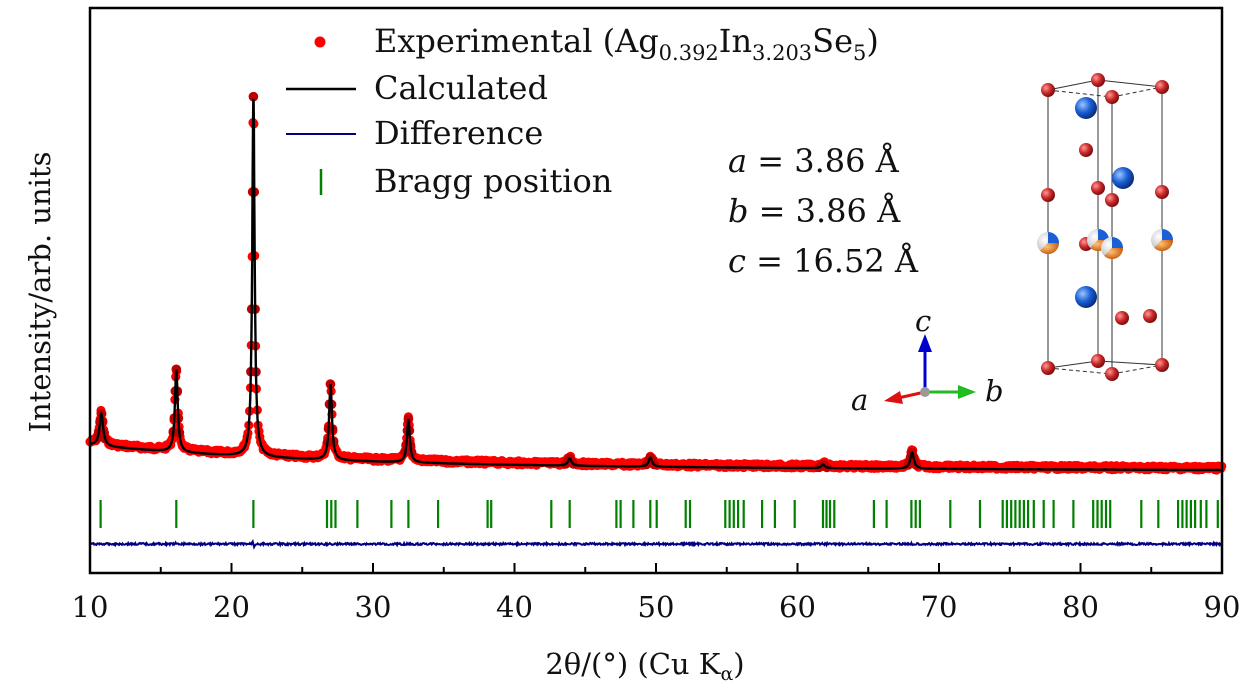 The width and height of the screenshot is (1260, 693). I want to click on x-tick-label: 90, so click(1222, 607).